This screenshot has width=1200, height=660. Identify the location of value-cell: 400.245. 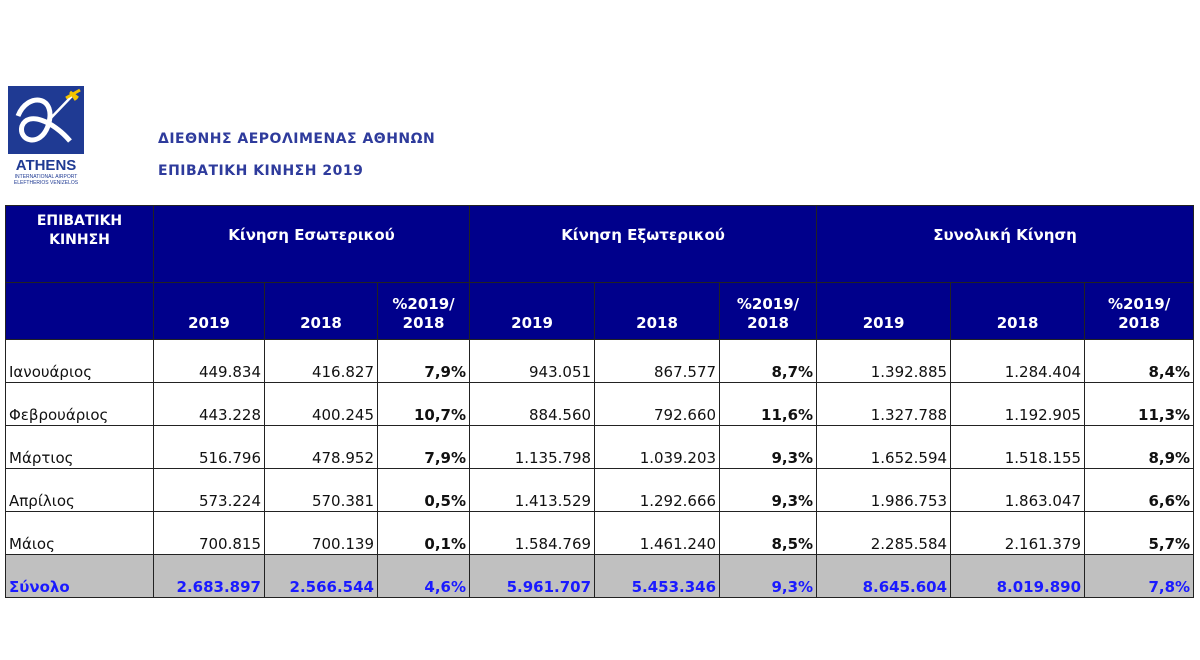
(321, 404).